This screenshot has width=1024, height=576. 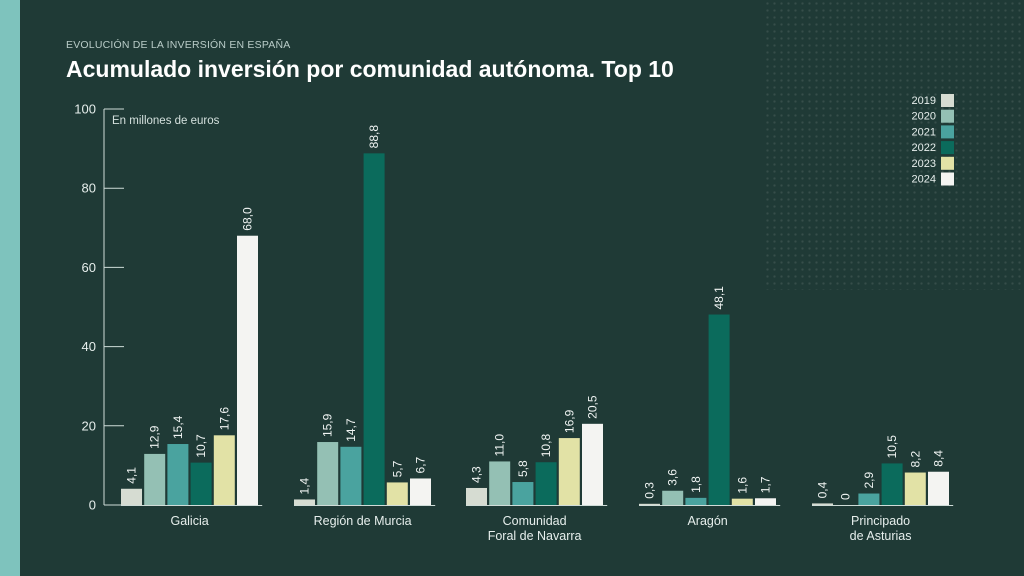 What do you see at coordinates (248, 219) in the screenshot?
I see `bar-value-label: 68,0` at bounding box center [248, 219].